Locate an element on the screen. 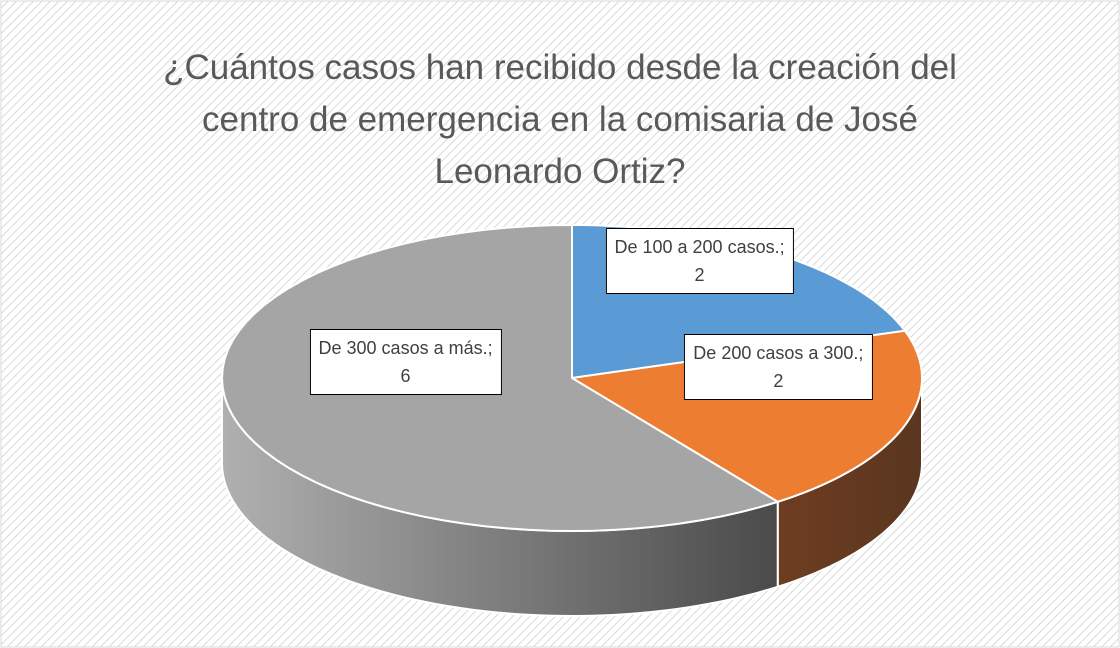 Image resolution: width=1120 pixels, height=648 pixels. data-label: De 100 a 200 casos.; 2 is located at coordinates (699, 261).